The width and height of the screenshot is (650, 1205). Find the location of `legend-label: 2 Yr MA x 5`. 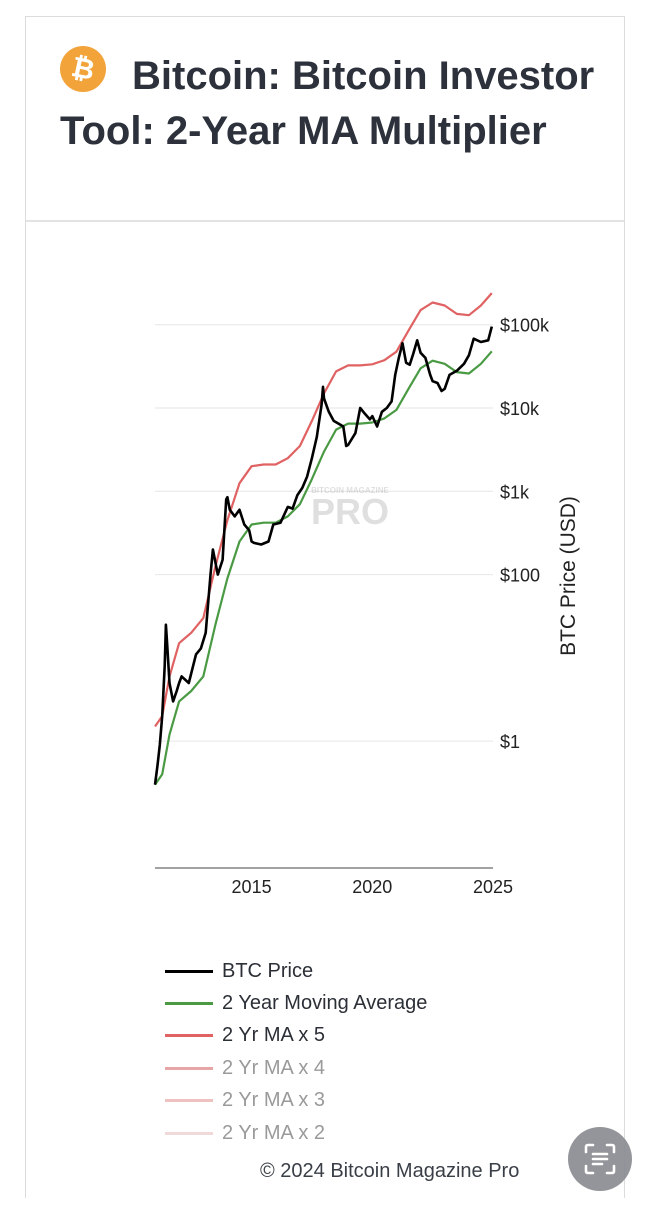

legend-label: 2 Yr MA x 5 is located at coordinates (274, 1035).